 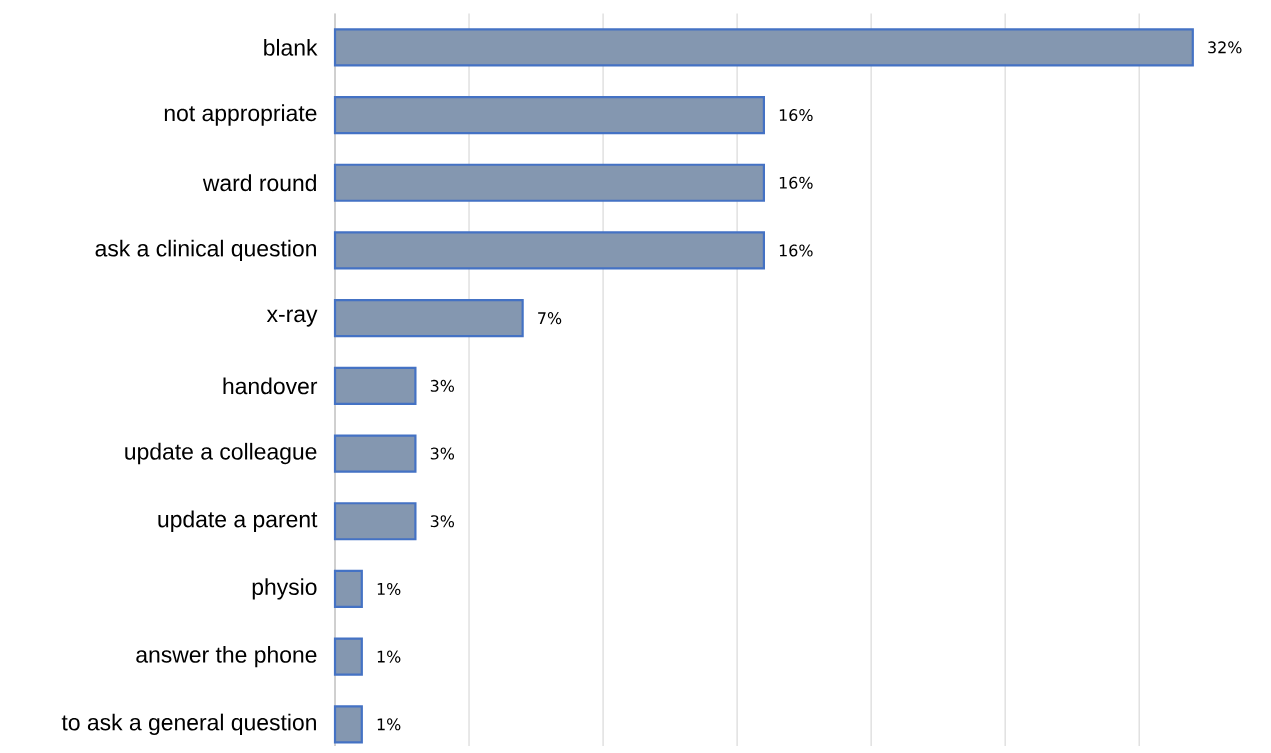 What do you see at coordinates (188, 724) in the screenshot?
I see `y-tick-label: to ask a general question` at bounding box center [188, 724].